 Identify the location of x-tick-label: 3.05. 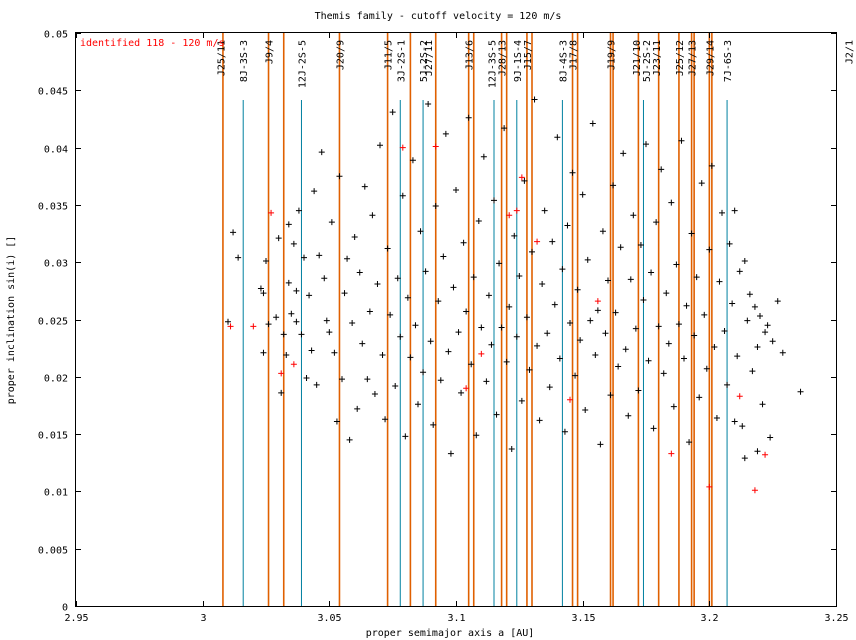
(329, 618).